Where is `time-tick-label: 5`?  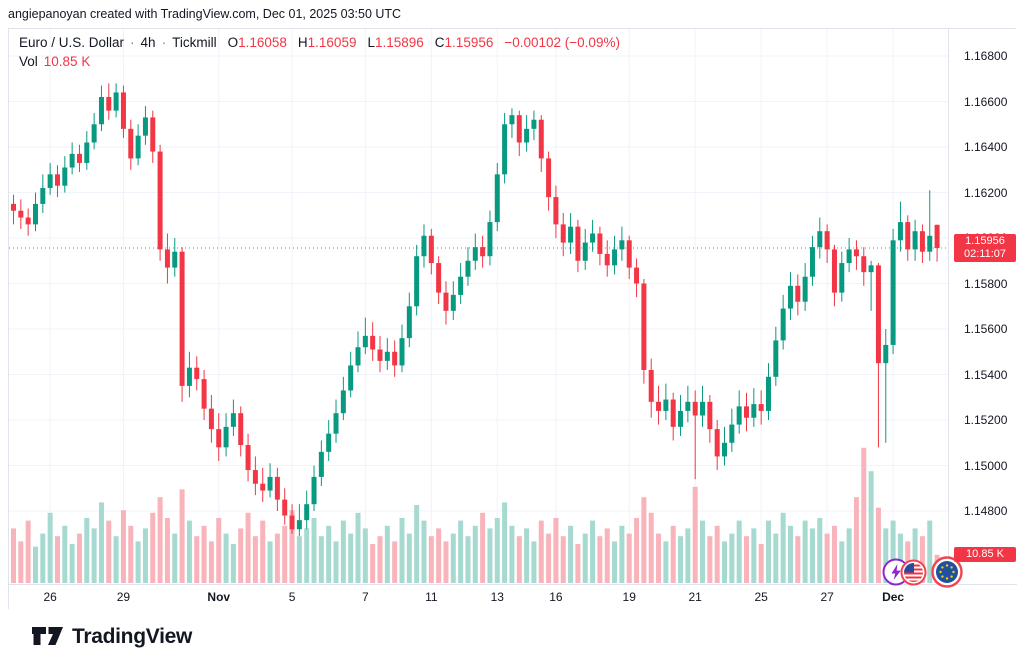
time-tick-label: 5 is located at coordinates (292, 597).